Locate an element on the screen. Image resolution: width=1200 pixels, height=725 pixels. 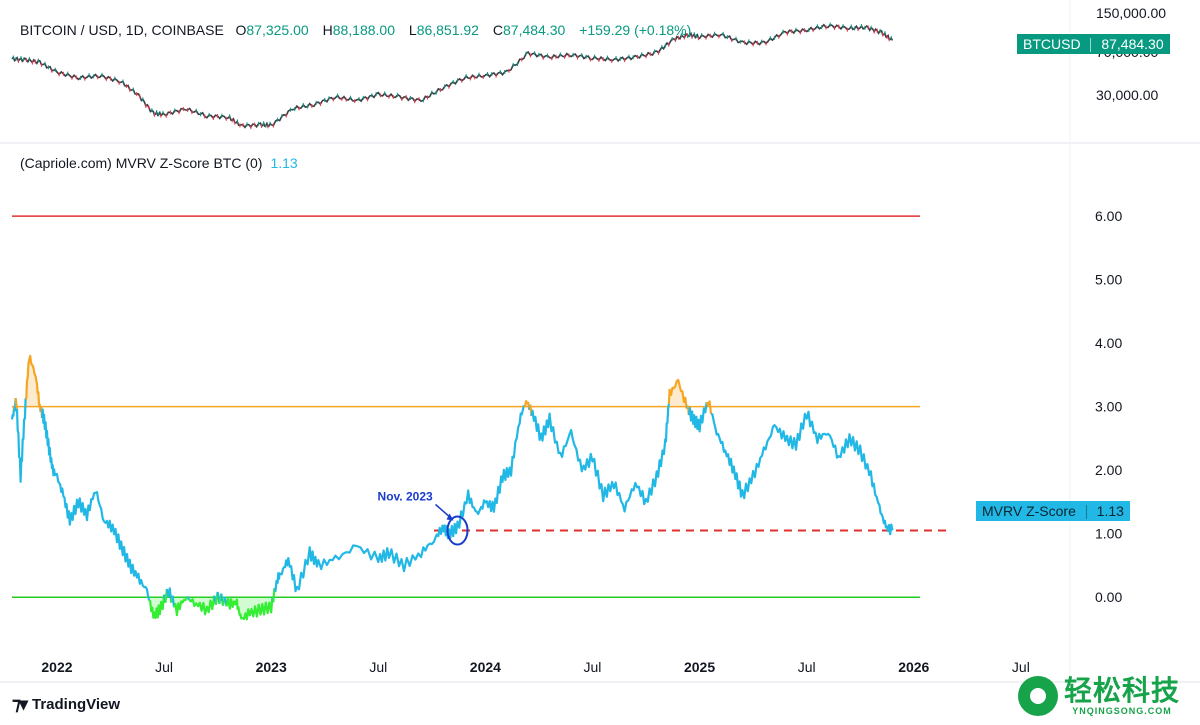
indicator-value: 1.13 is located at coordinates (284, 163).